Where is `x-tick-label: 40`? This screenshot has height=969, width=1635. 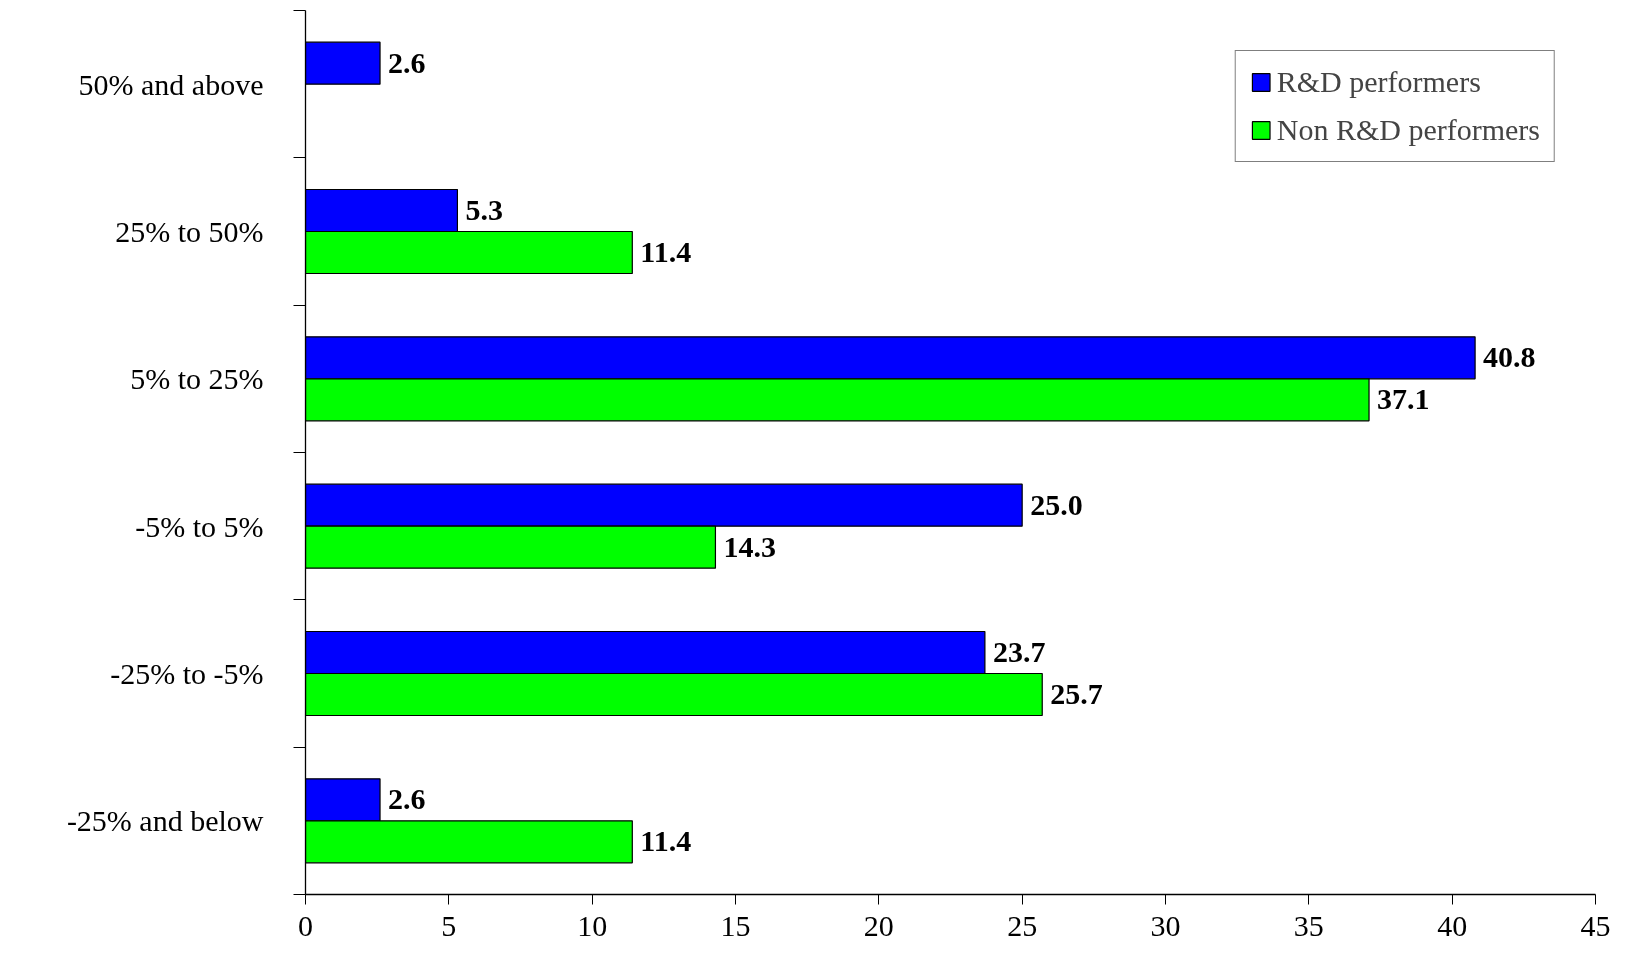 x-tick-label: 40 is located at coordinates (1452, 925).